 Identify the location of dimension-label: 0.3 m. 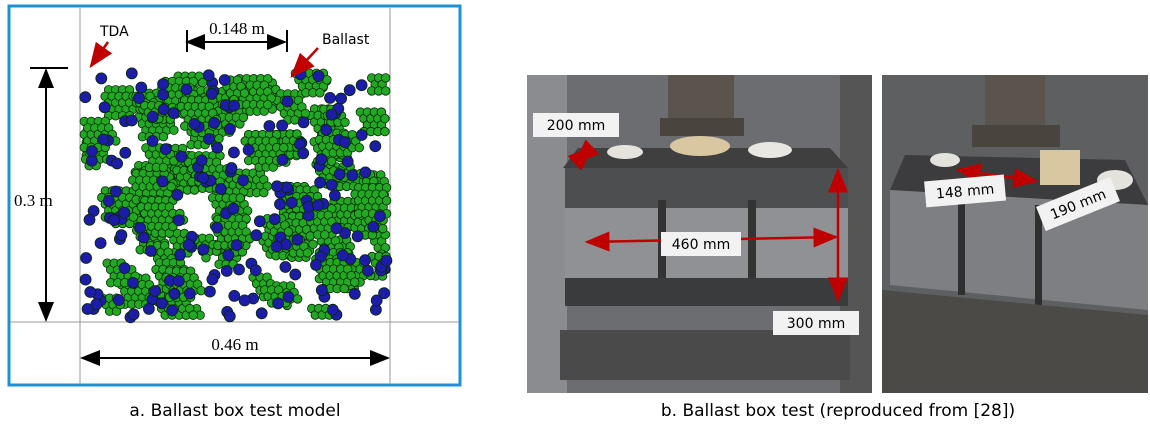
(33, 200).